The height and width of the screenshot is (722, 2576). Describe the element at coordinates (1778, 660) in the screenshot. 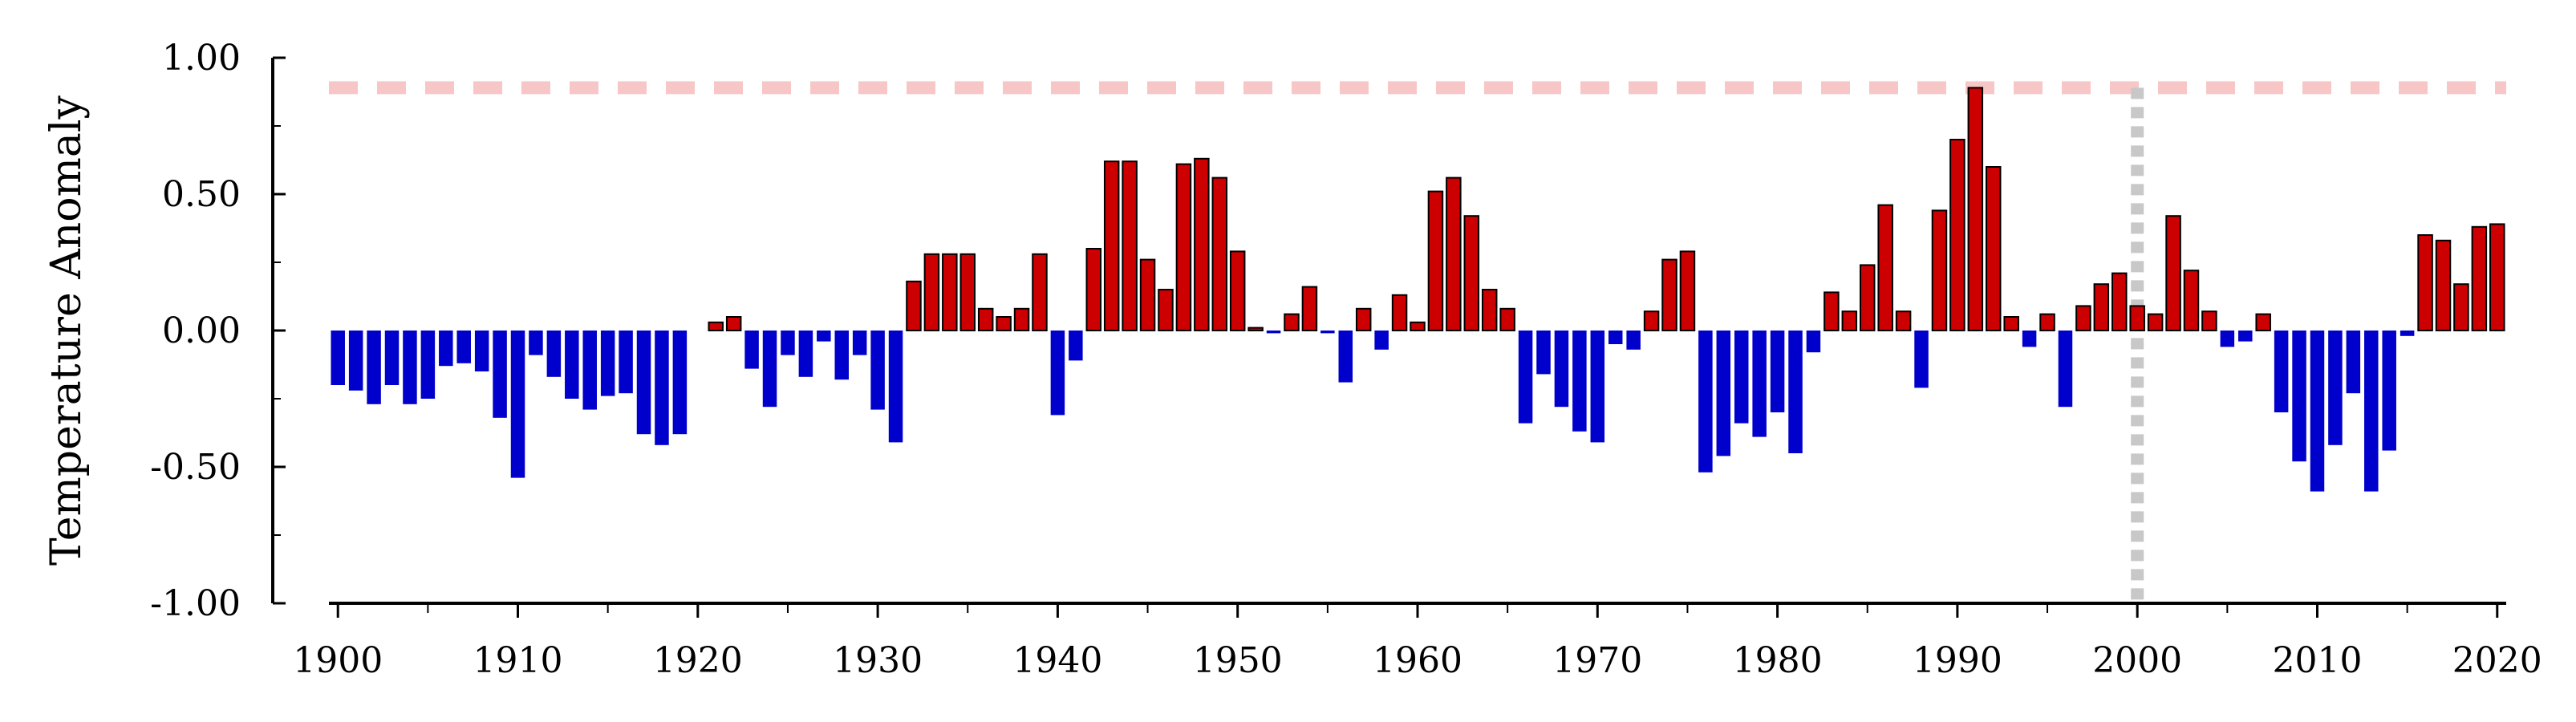

I see `x-tick-label: 1980` at that location.